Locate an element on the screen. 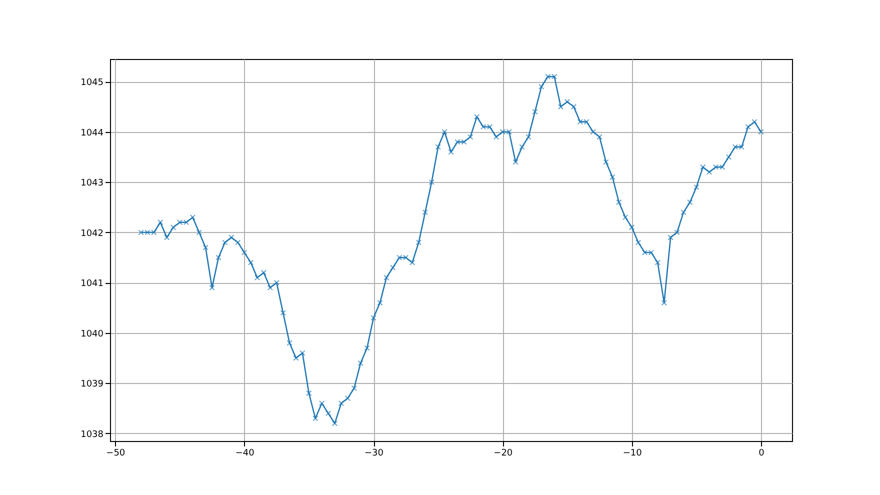 The height and width of the screenshot is (495, 880). x-tick-label: −30 is located at coordinates (374, 453).